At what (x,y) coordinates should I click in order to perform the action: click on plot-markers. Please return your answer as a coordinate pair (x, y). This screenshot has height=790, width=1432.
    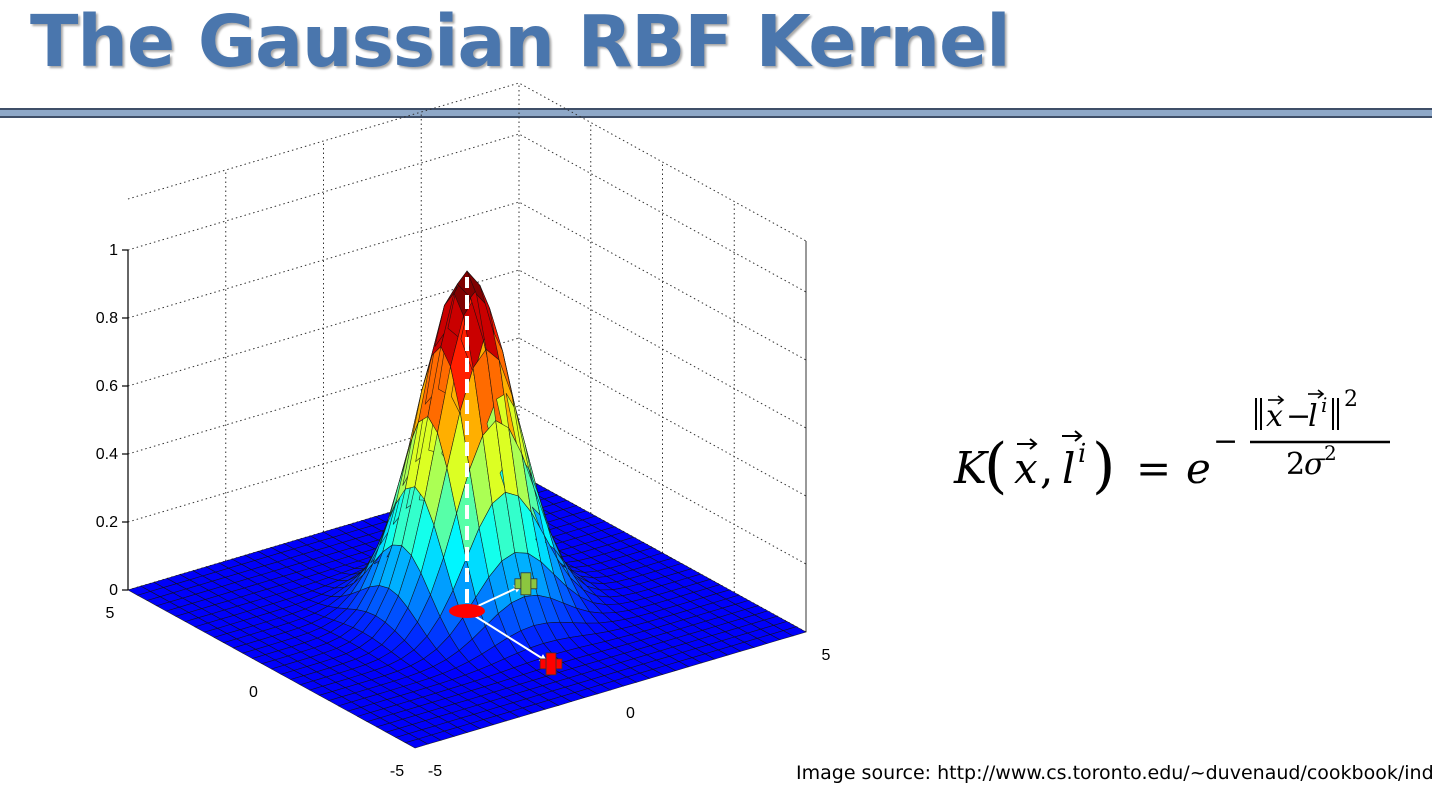
    Looking at the image, I should click on (506, 476).